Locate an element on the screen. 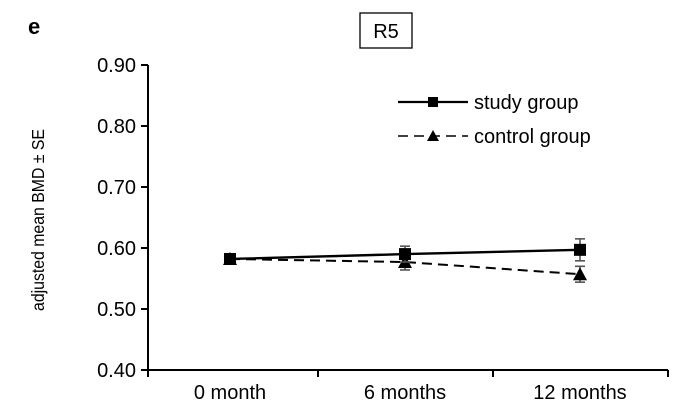 The image size is (674, 406). panel-letter: e is located at coordinates (34, 26).